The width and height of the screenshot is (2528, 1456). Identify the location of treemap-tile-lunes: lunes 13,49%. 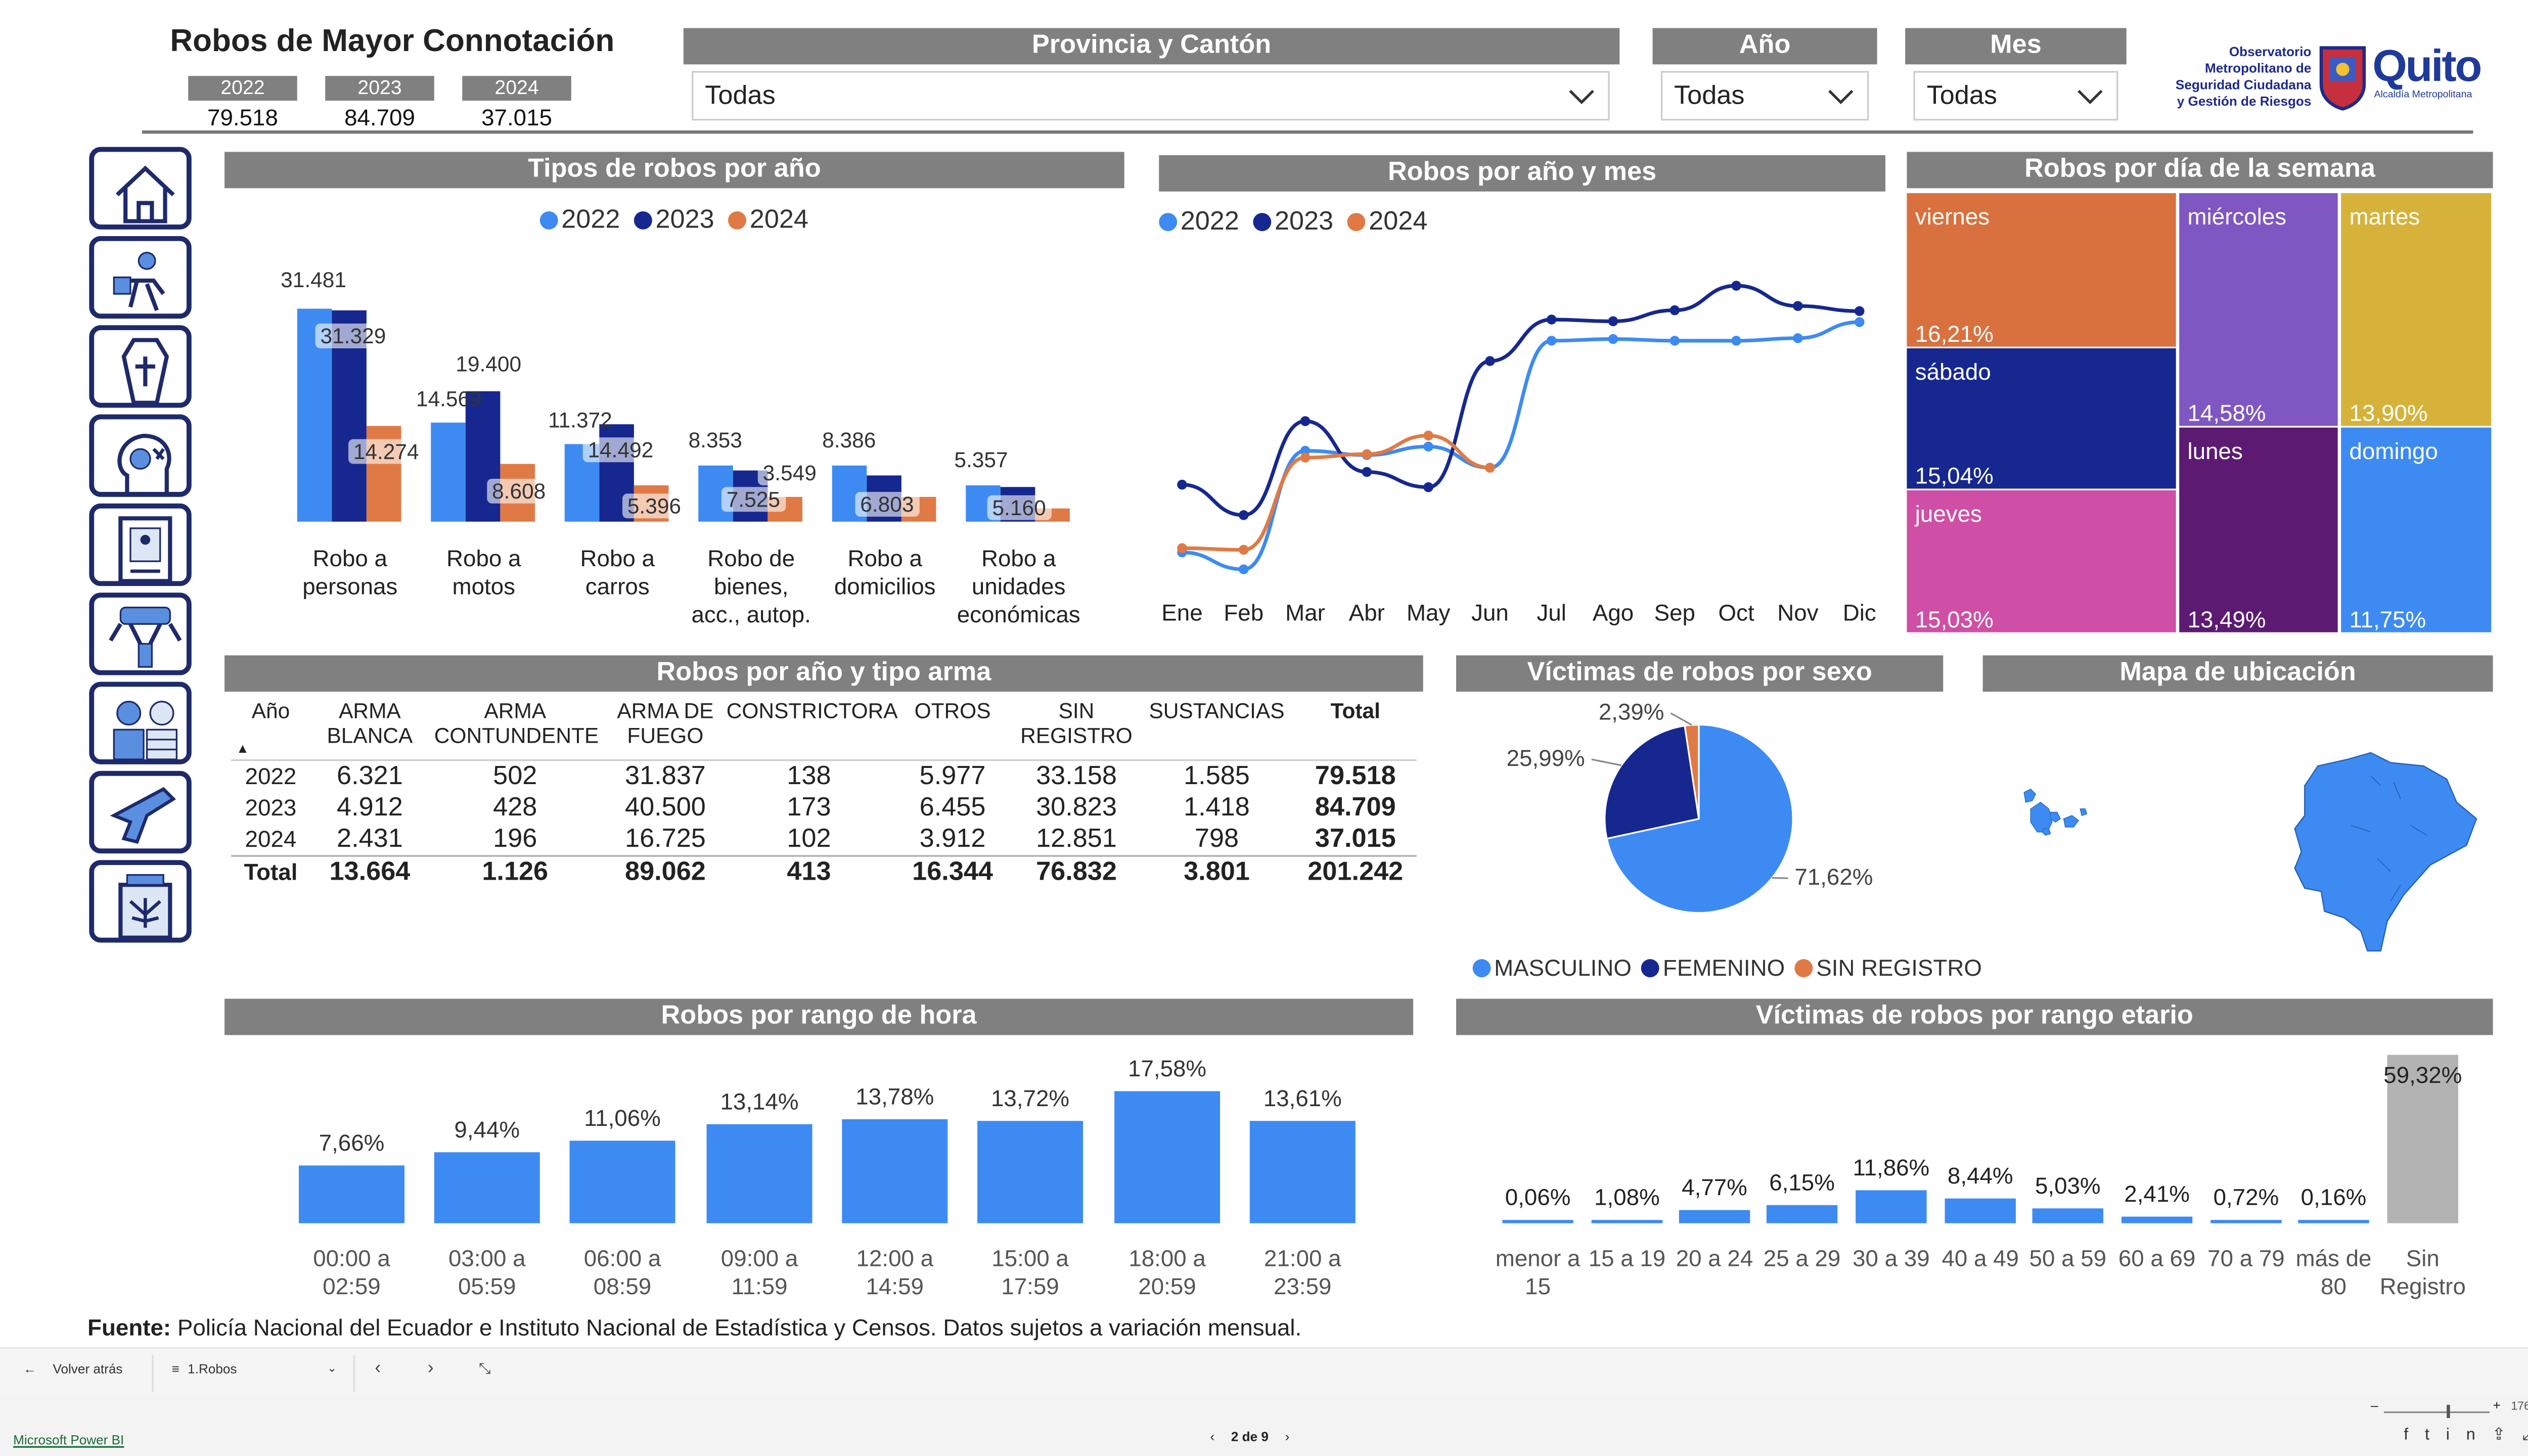
(2258, 529).